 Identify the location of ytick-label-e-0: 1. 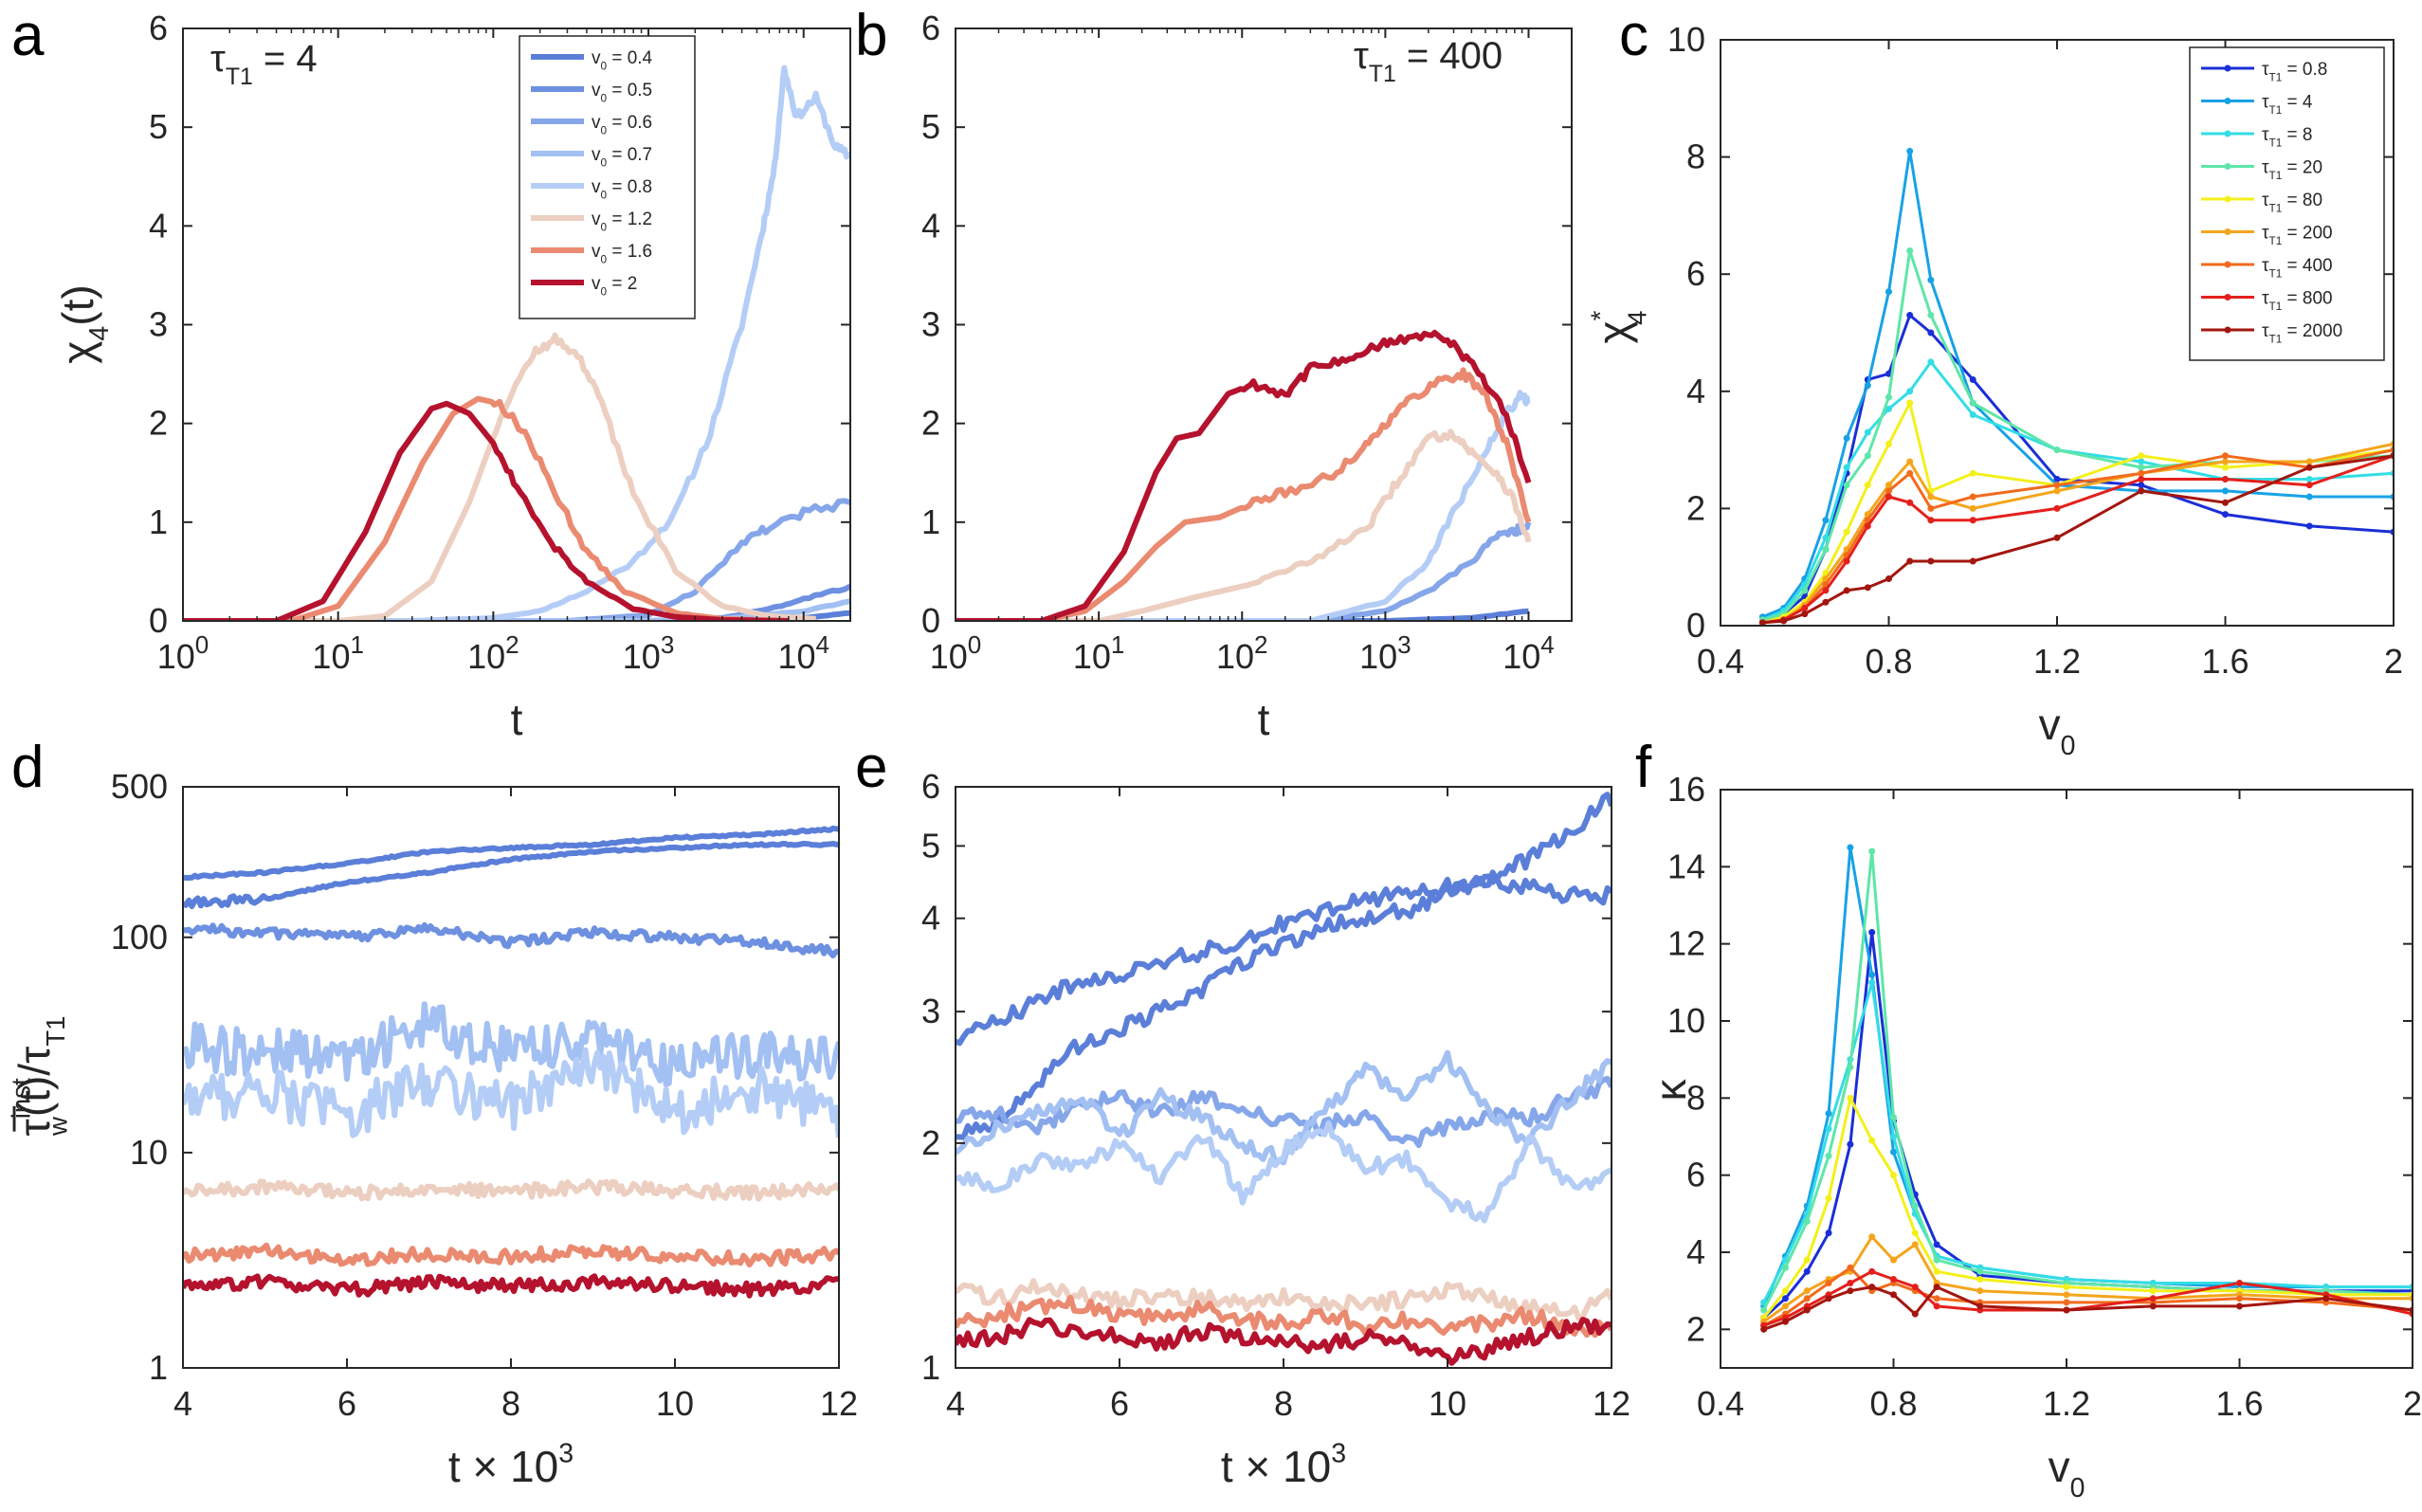
(930, 1368).